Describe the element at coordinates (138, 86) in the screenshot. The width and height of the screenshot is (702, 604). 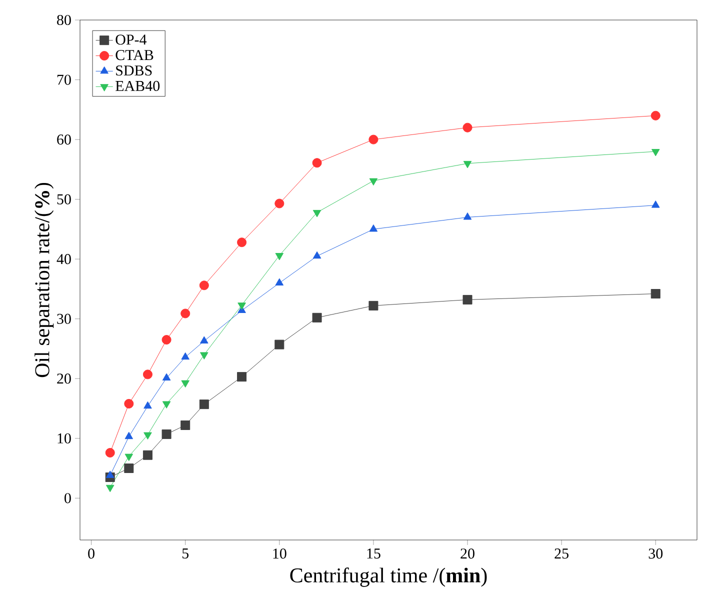
I see `legend-label: EAB40` at that location.